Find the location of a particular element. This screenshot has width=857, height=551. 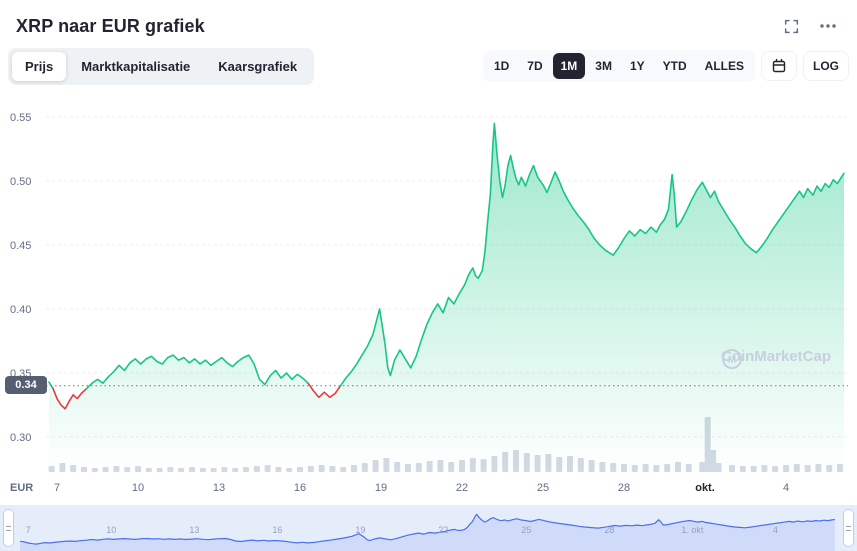

chart-header: XRP naar EUR grafiek is located at coordinates (428, 20).